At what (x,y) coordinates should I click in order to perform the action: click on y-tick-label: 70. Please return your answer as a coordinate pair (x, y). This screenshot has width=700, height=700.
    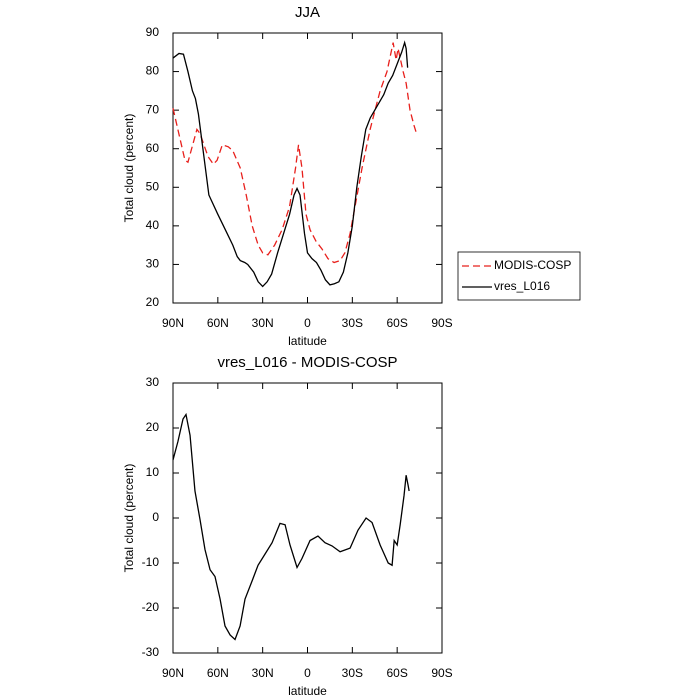
    Looking at the image, I should click on (153, 109).